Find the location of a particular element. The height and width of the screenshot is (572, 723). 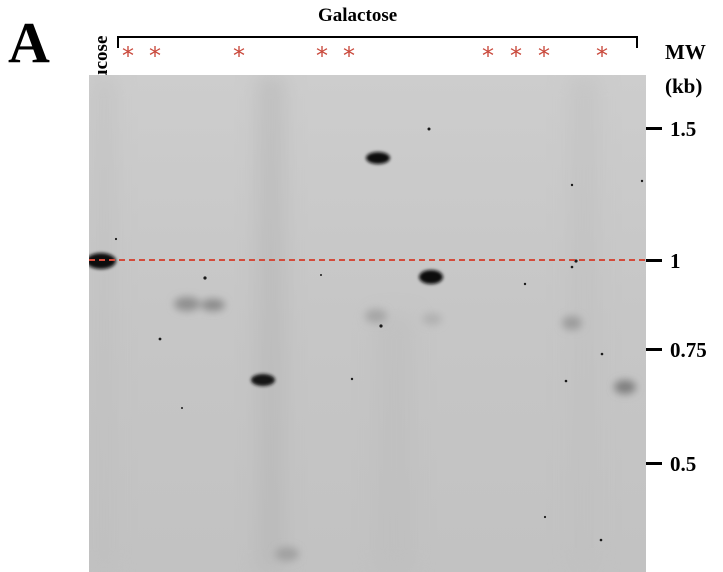

asterisk-lane-2: * is located at coordinates (155, 56).